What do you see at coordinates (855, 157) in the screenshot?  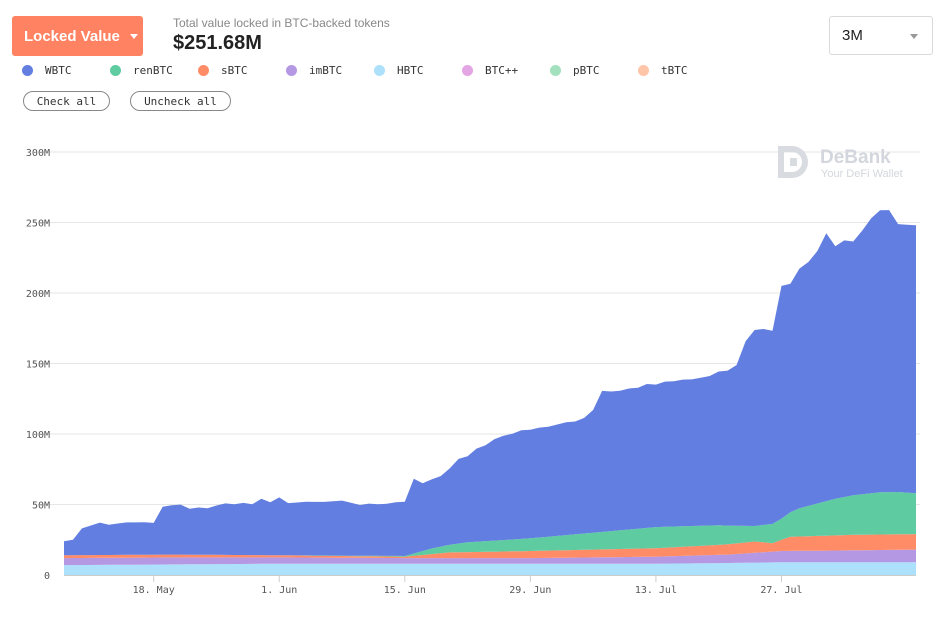 I see `watermark-name: DeBank` at bounding box center [855, 157].